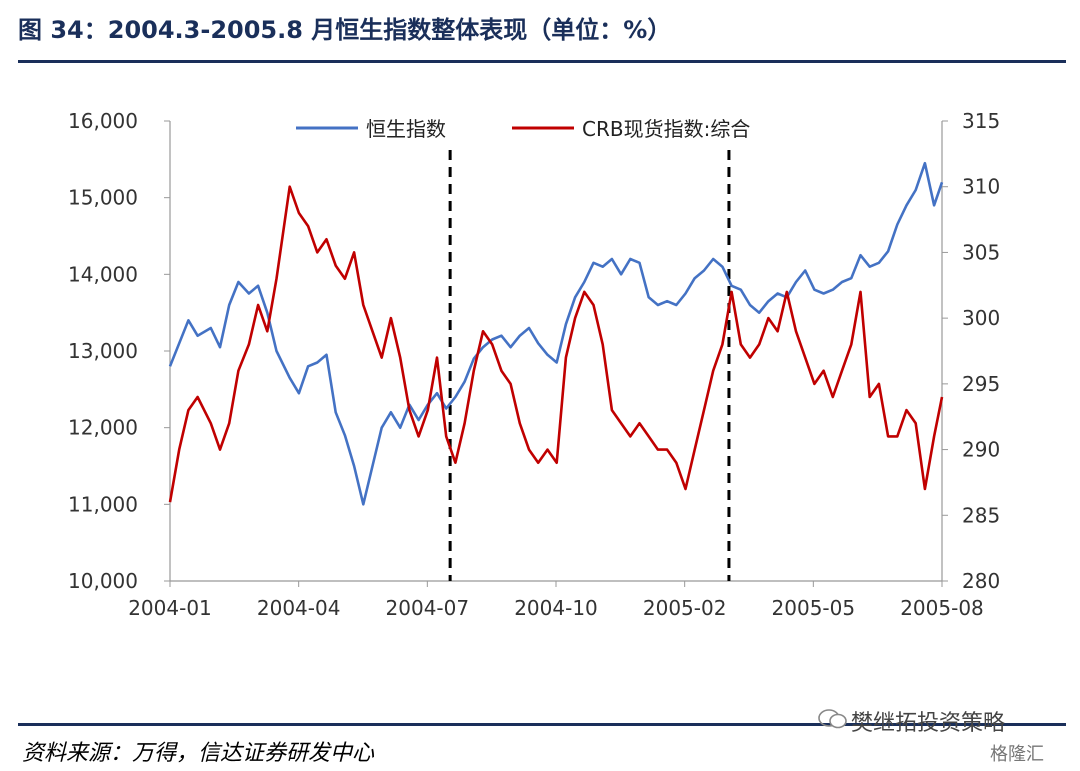  I want to click on right-tick-label: 315, so click(981, 121).